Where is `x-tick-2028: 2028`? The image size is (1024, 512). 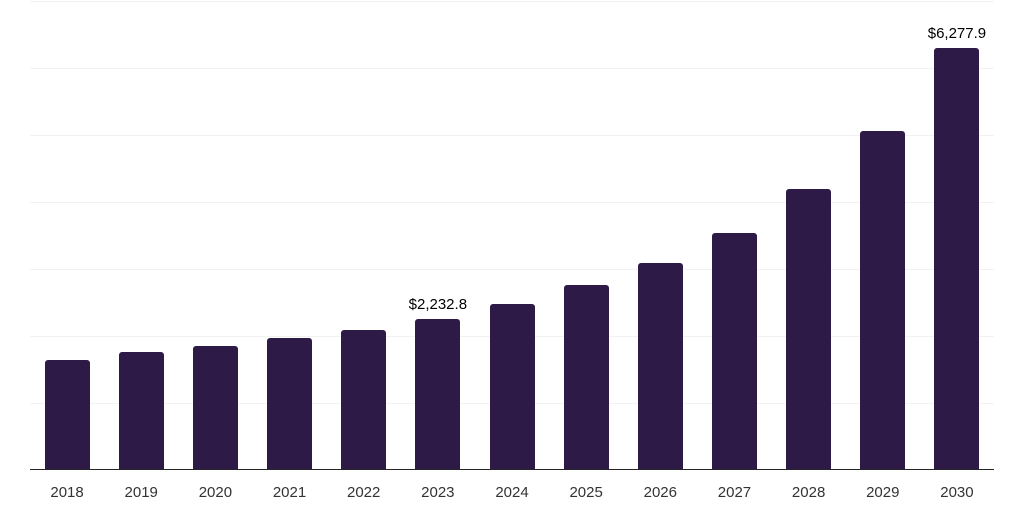
x-tick-2028: 2028 is located at coordinates (808, 492).